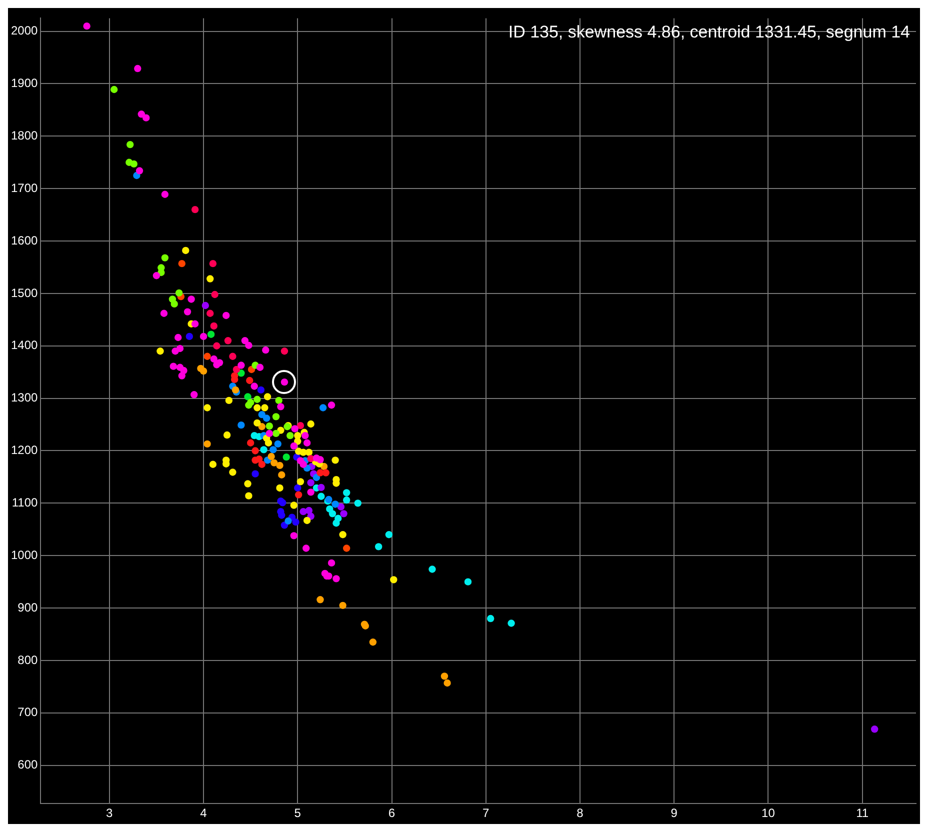 The image size is (928, 832). Describe the element at coordinates (24, 555) in the screenshot. I see `y-tick-label: 1000` at that location.